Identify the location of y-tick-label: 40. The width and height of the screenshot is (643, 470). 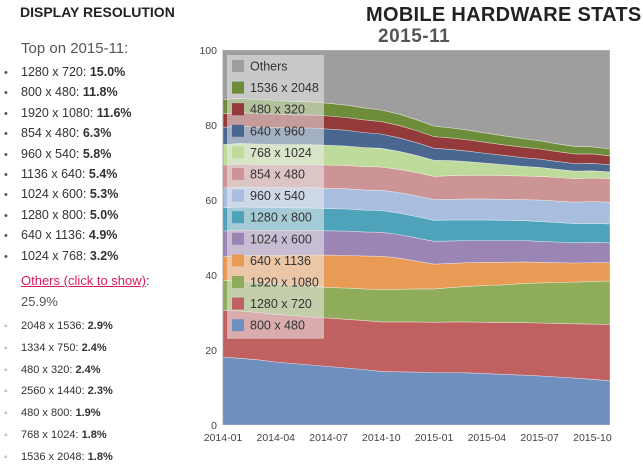
(211, 276).